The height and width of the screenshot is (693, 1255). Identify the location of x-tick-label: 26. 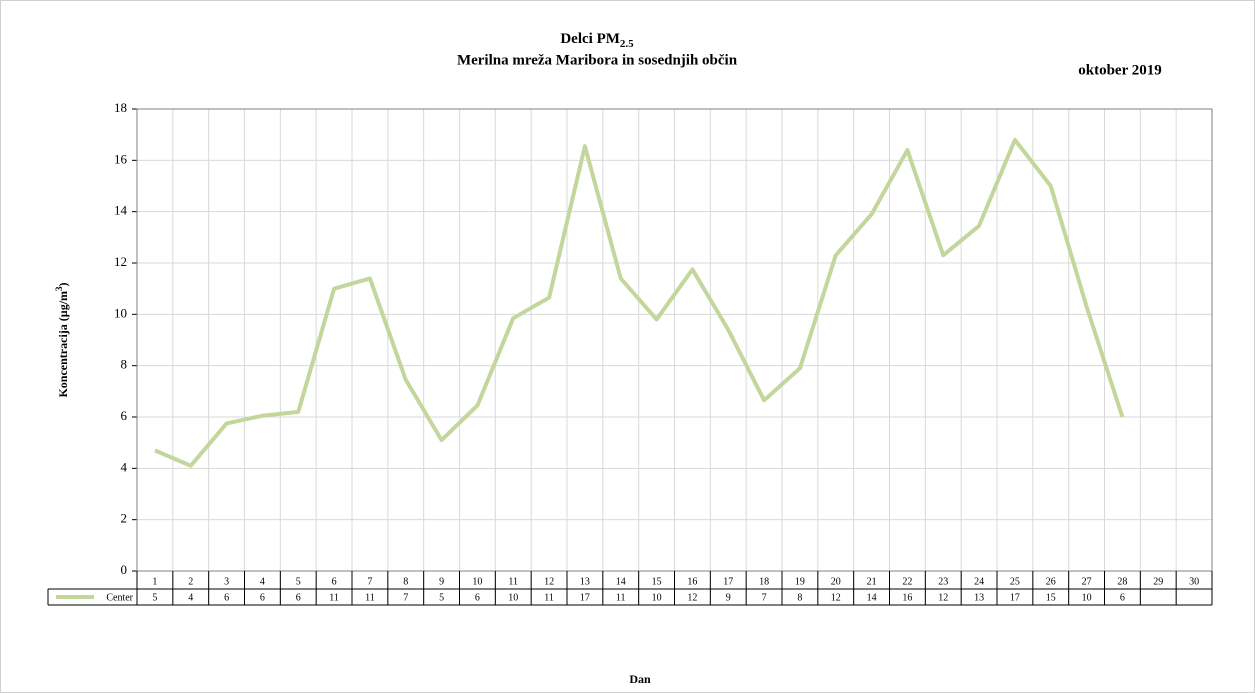
(1051, 581).